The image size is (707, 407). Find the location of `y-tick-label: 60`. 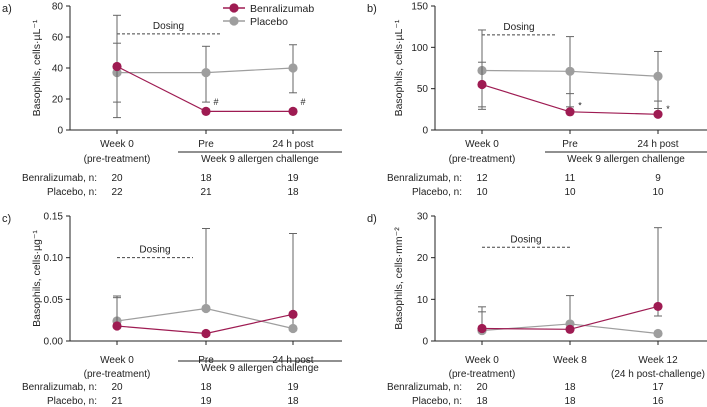

y-tick-label: 60 is located at coordinates (58, 38).